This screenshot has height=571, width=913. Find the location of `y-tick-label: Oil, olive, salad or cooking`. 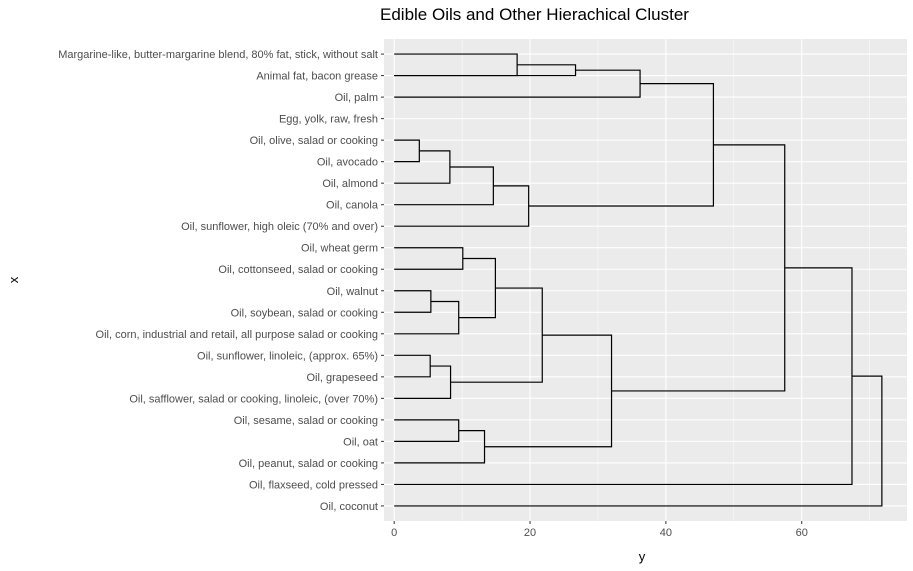

y-tick-label: Oil, olive, salad or cooking is located at coordinates (314, 141).